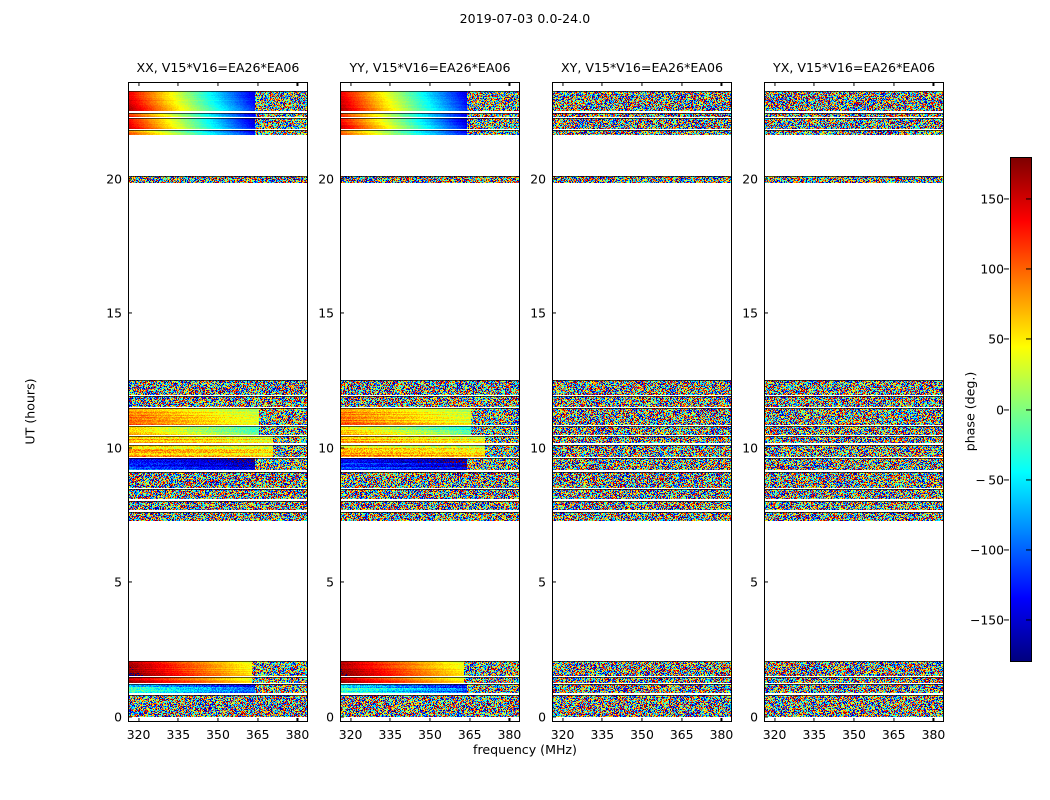 The height and width of the screenshot is (800, 1050). I want to click on y-axis-label: UT (hours), so click(30, 411).